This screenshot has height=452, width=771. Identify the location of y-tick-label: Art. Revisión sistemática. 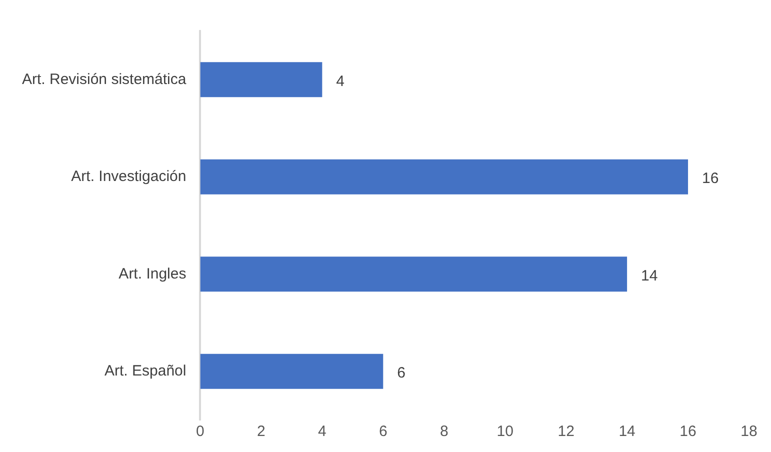
(104, 79).